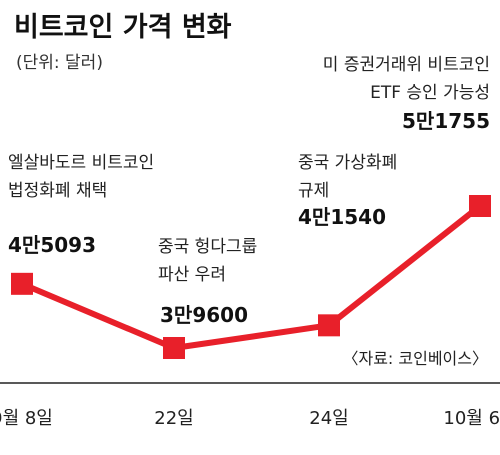 Image resolution: width=500 pixels, height=455 pixels. Describe the element at coordinates (192, 275) in the screenshot. I see `annotation-2-line2: 파산 우려` at that location.